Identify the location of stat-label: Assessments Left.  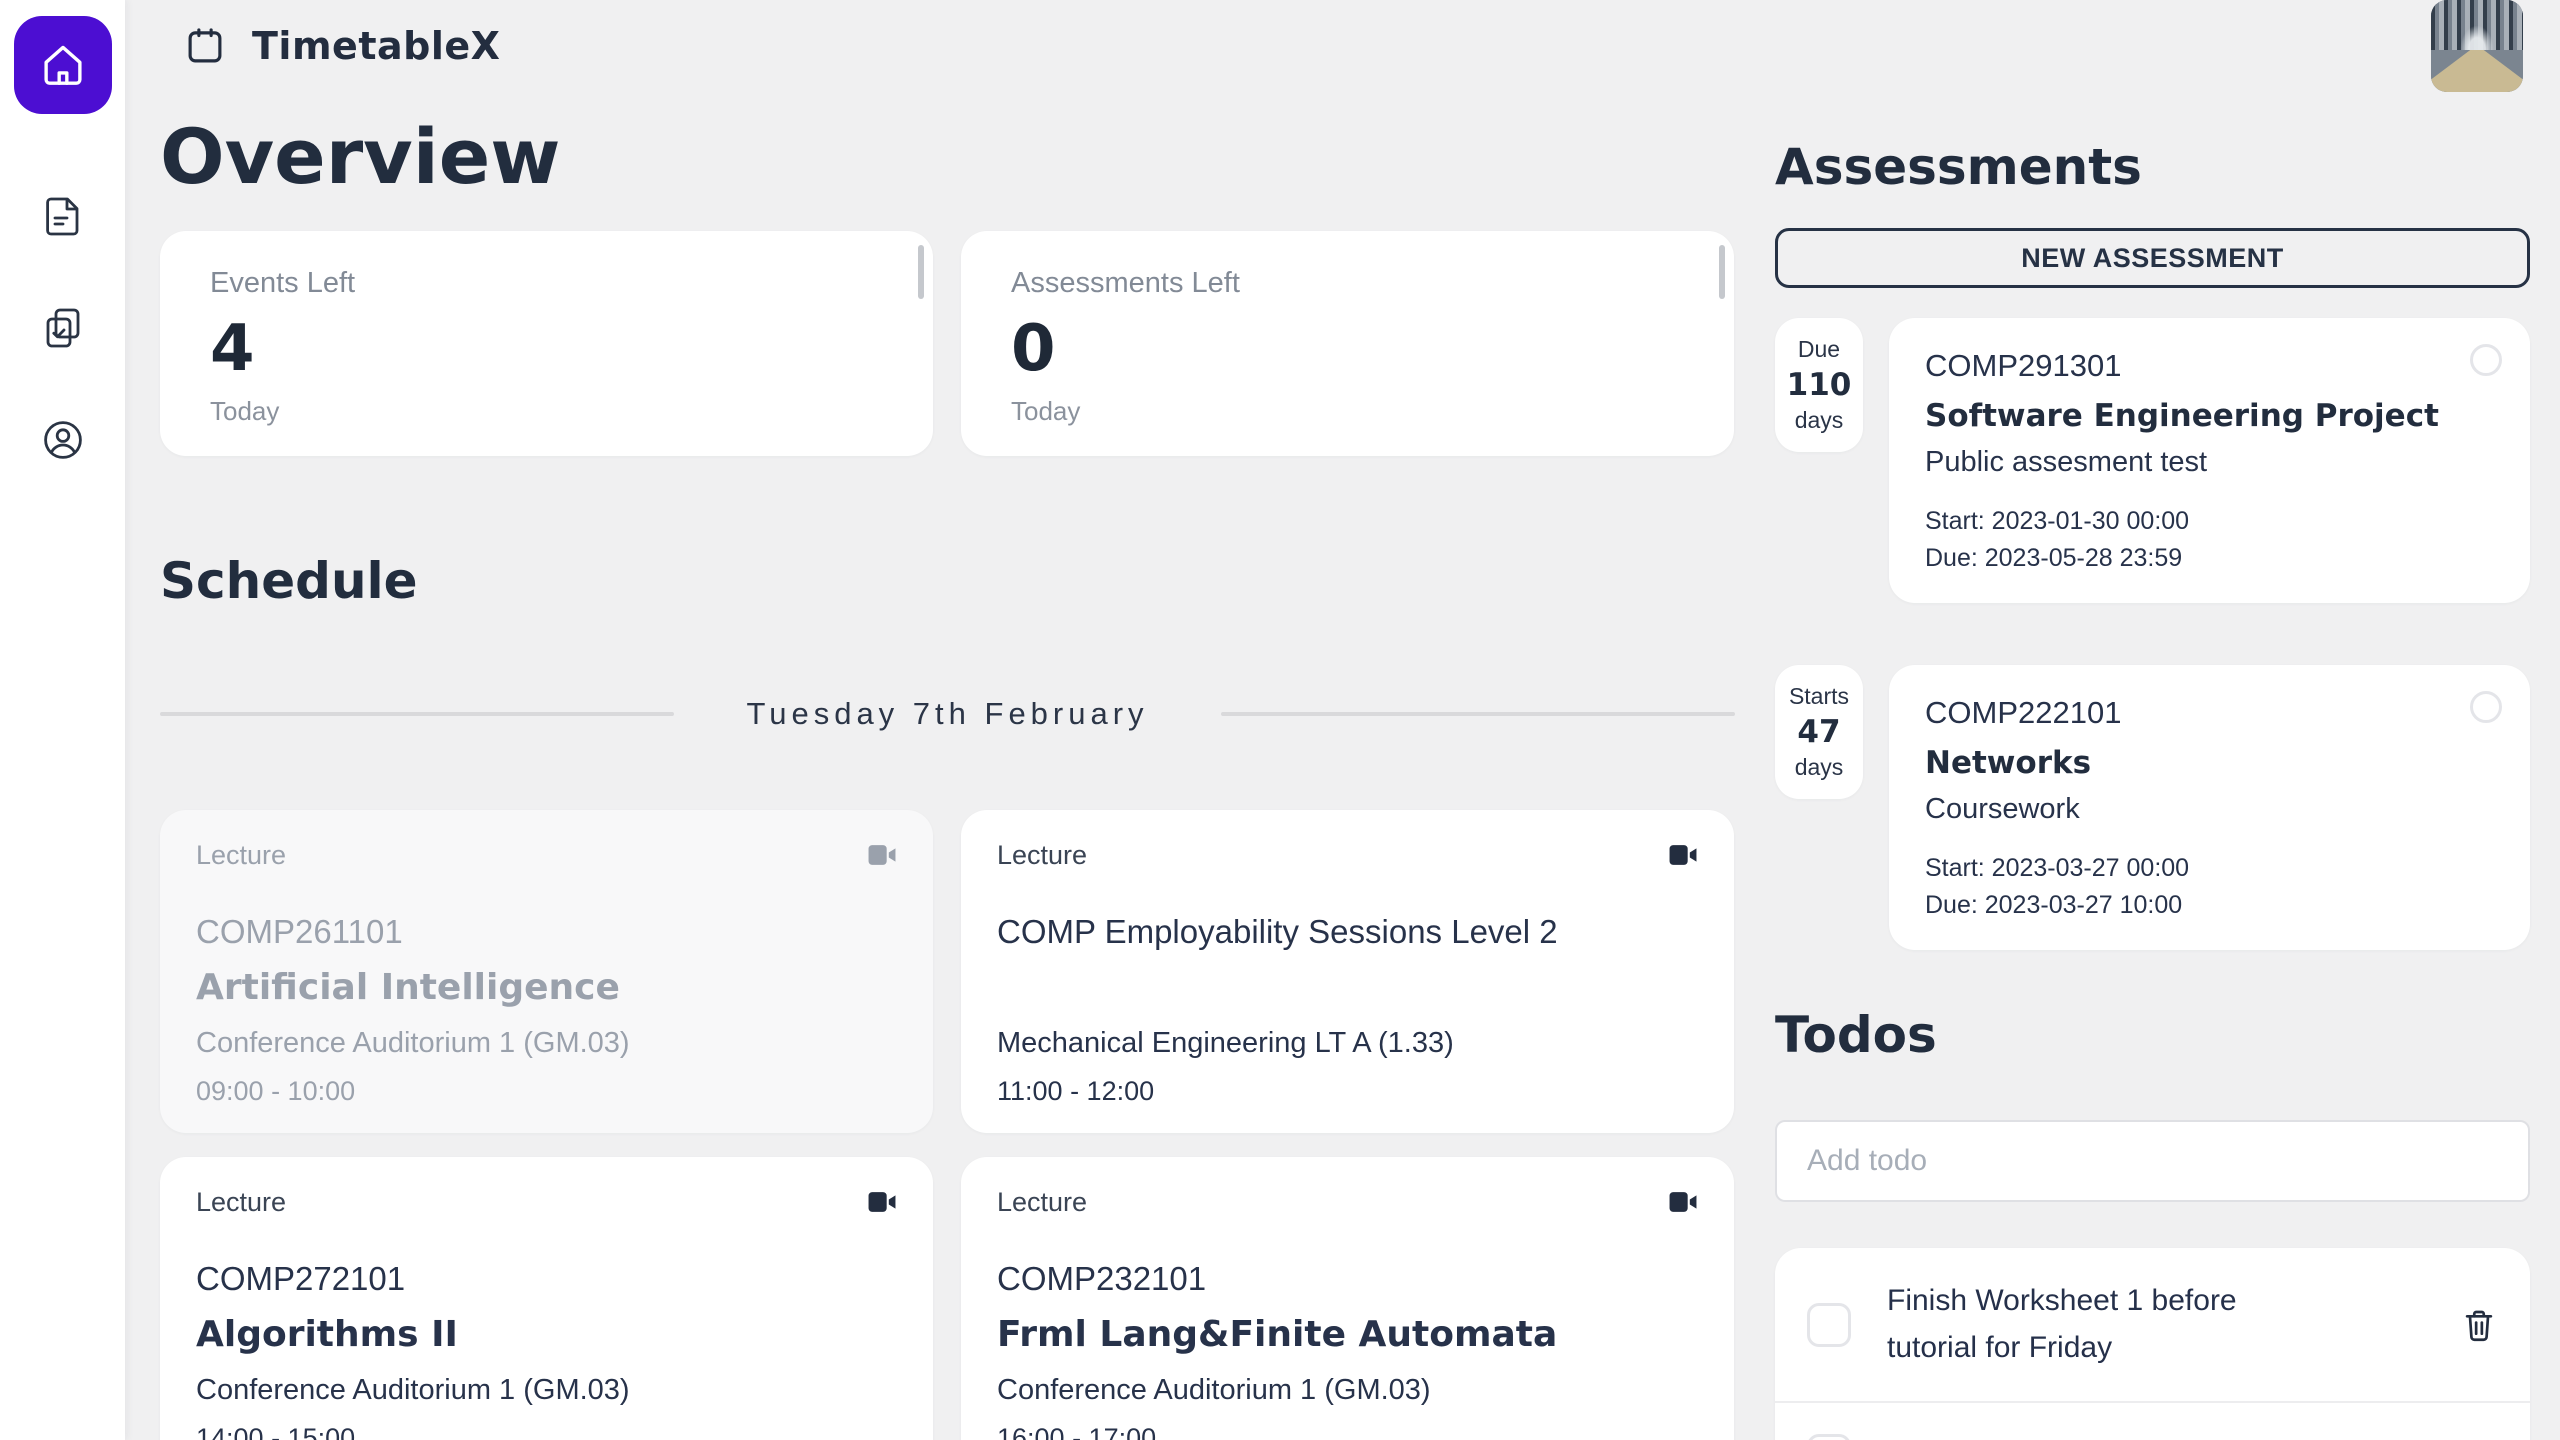
(1125, 283).